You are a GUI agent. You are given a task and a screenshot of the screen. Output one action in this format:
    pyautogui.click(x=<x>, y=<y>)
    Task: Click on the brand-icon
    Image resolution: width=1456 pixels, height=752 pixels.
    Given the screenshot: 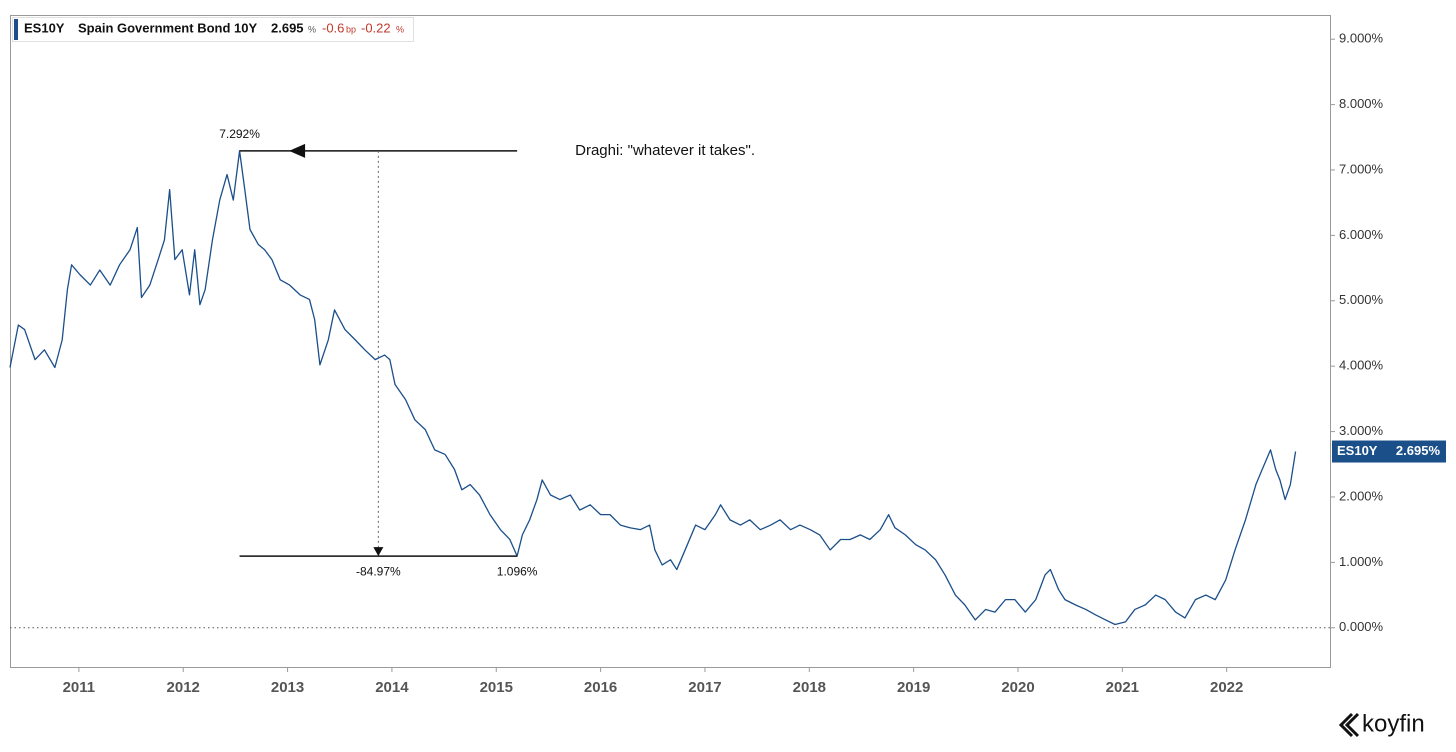 What is the action you would take?
    pyautogui.click(x=1349, y=725)
    